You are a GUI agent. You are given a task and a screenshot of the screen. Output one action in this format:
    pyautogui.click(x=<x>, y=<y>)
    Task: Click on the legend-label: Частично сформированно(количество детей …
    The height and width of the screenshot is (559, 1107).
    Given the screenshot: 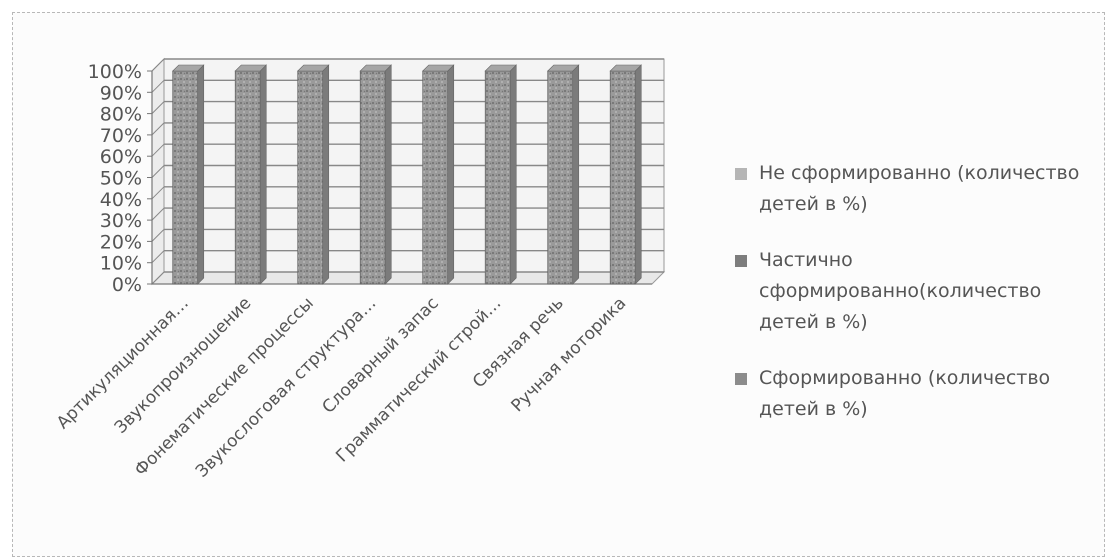 What is the action you would take?
    pyautogui.click(x=900, y=291)
    